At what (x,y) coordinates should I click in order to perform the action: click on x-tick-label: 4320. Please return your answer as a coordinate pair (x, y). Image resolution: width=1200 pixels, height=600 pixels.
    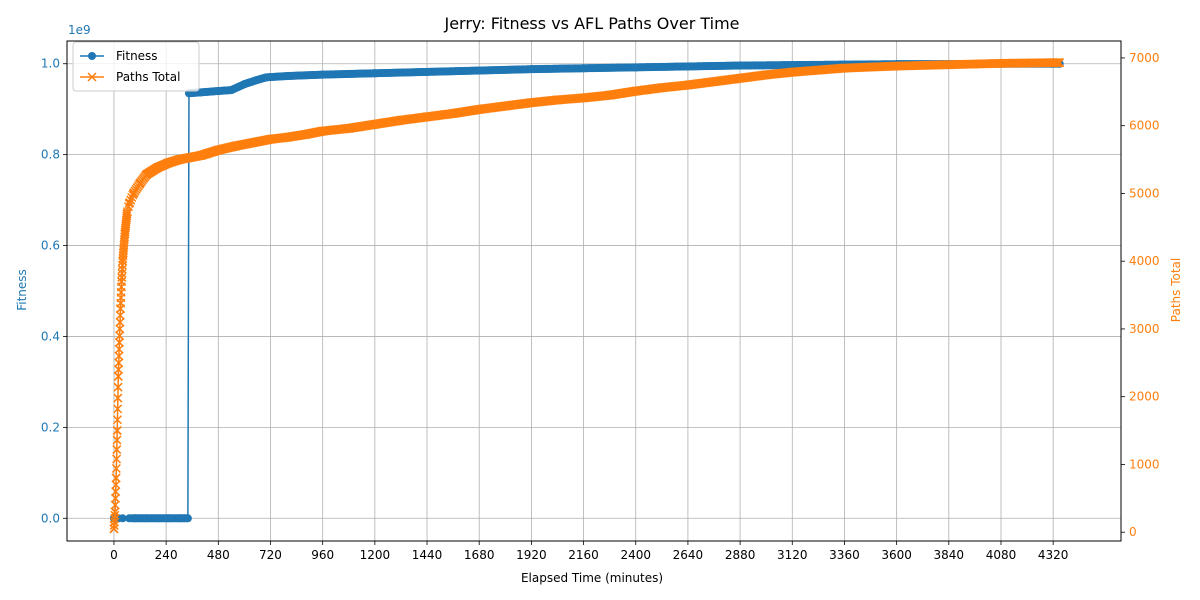
    Looking at the image, I should click on (1053, 555).